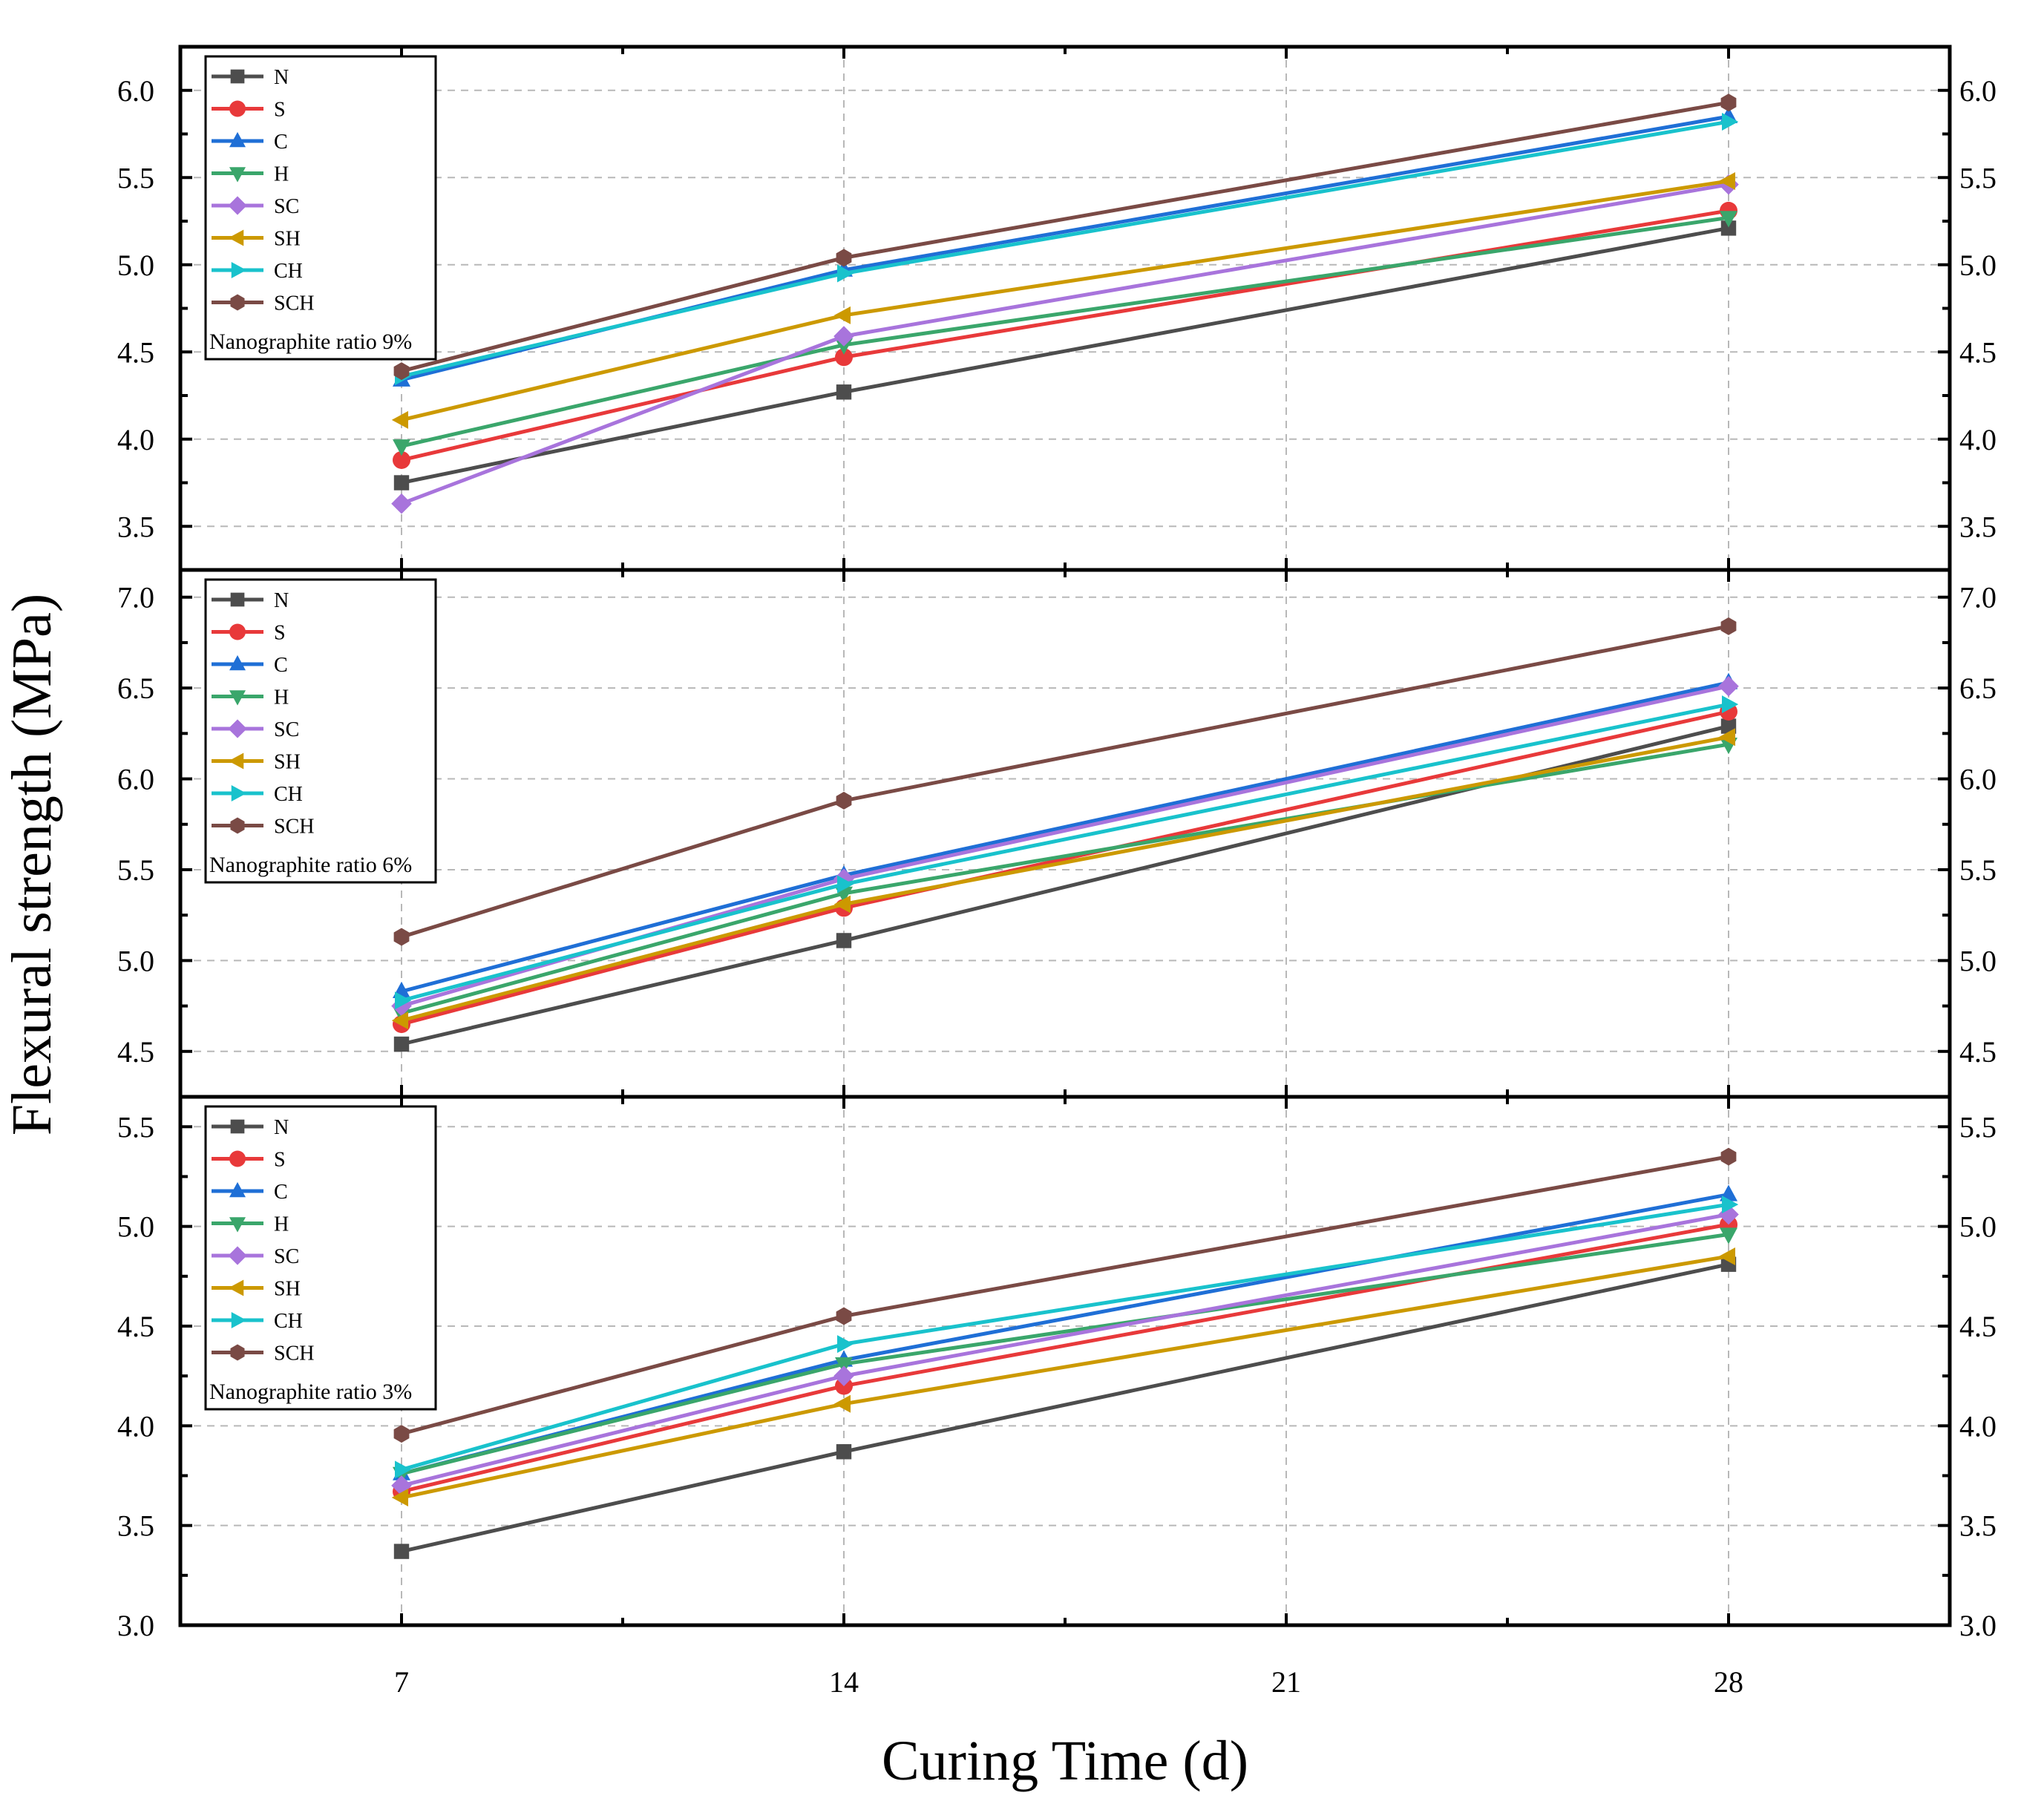 Image resolution: width=2044 pixels, height=1807 pixels. What do you see at coordinates (310, 341) in the screenshot?
I see `legend-note: Nanographite ratio 9%` at bounding box center [310, 341].